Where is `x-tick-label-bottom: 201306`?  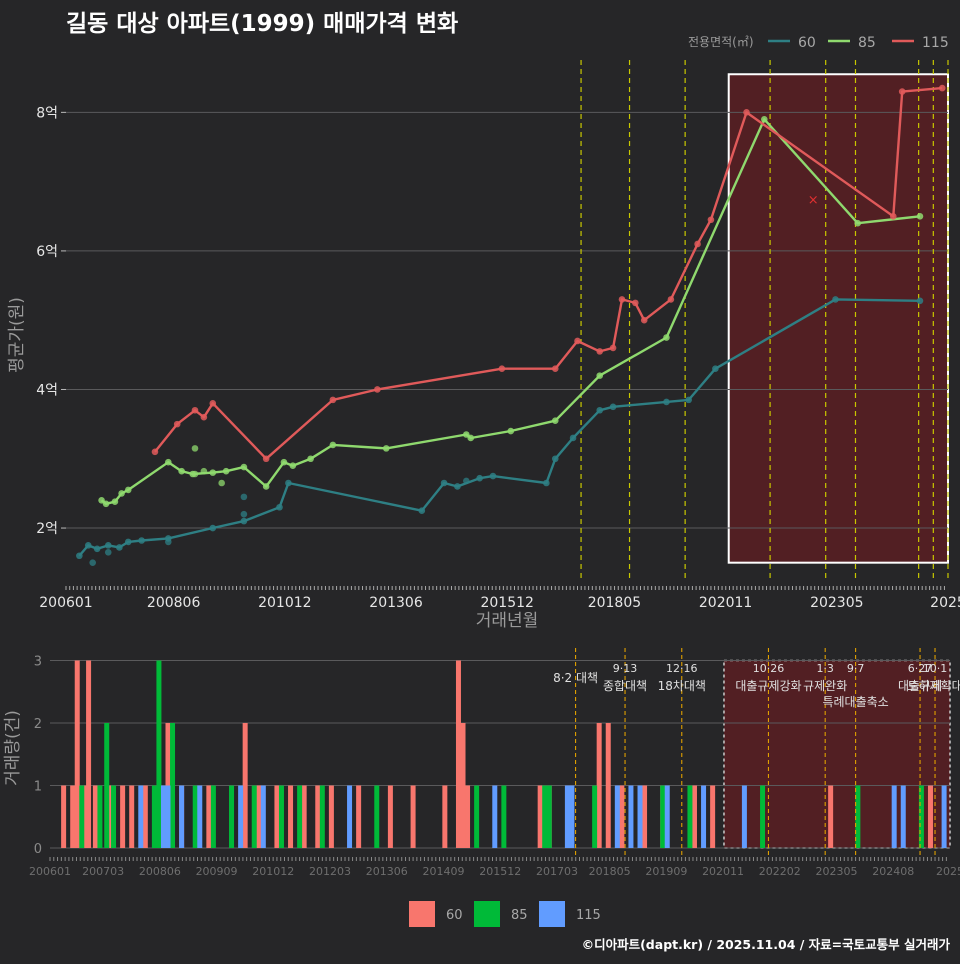
x-tick-label-bottom: 201306 is located at coordinates (387, 871).